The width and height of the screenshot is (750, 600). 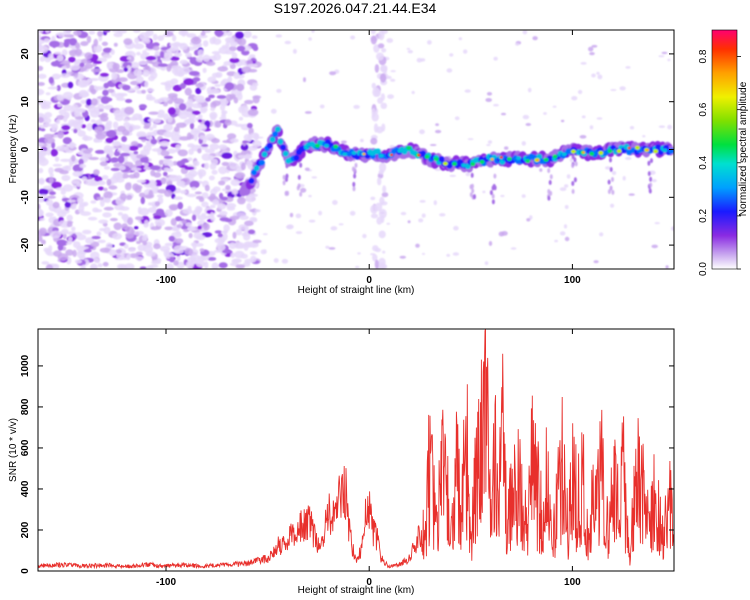 I want to click on snr-x-label: Height of straight line (km), so click(x=356, y=590).